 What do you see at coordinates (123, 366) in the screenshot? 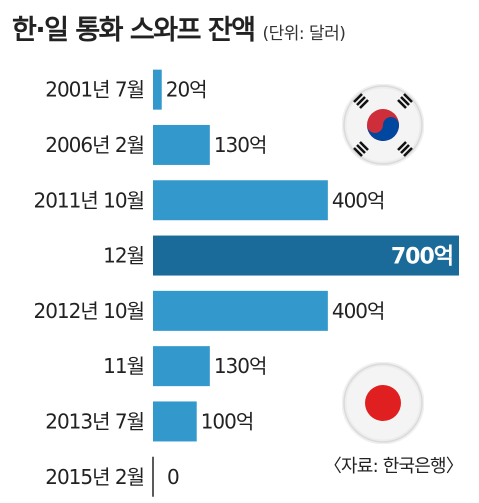
I see `category-label: 11월` at bounding box center [123, 366].